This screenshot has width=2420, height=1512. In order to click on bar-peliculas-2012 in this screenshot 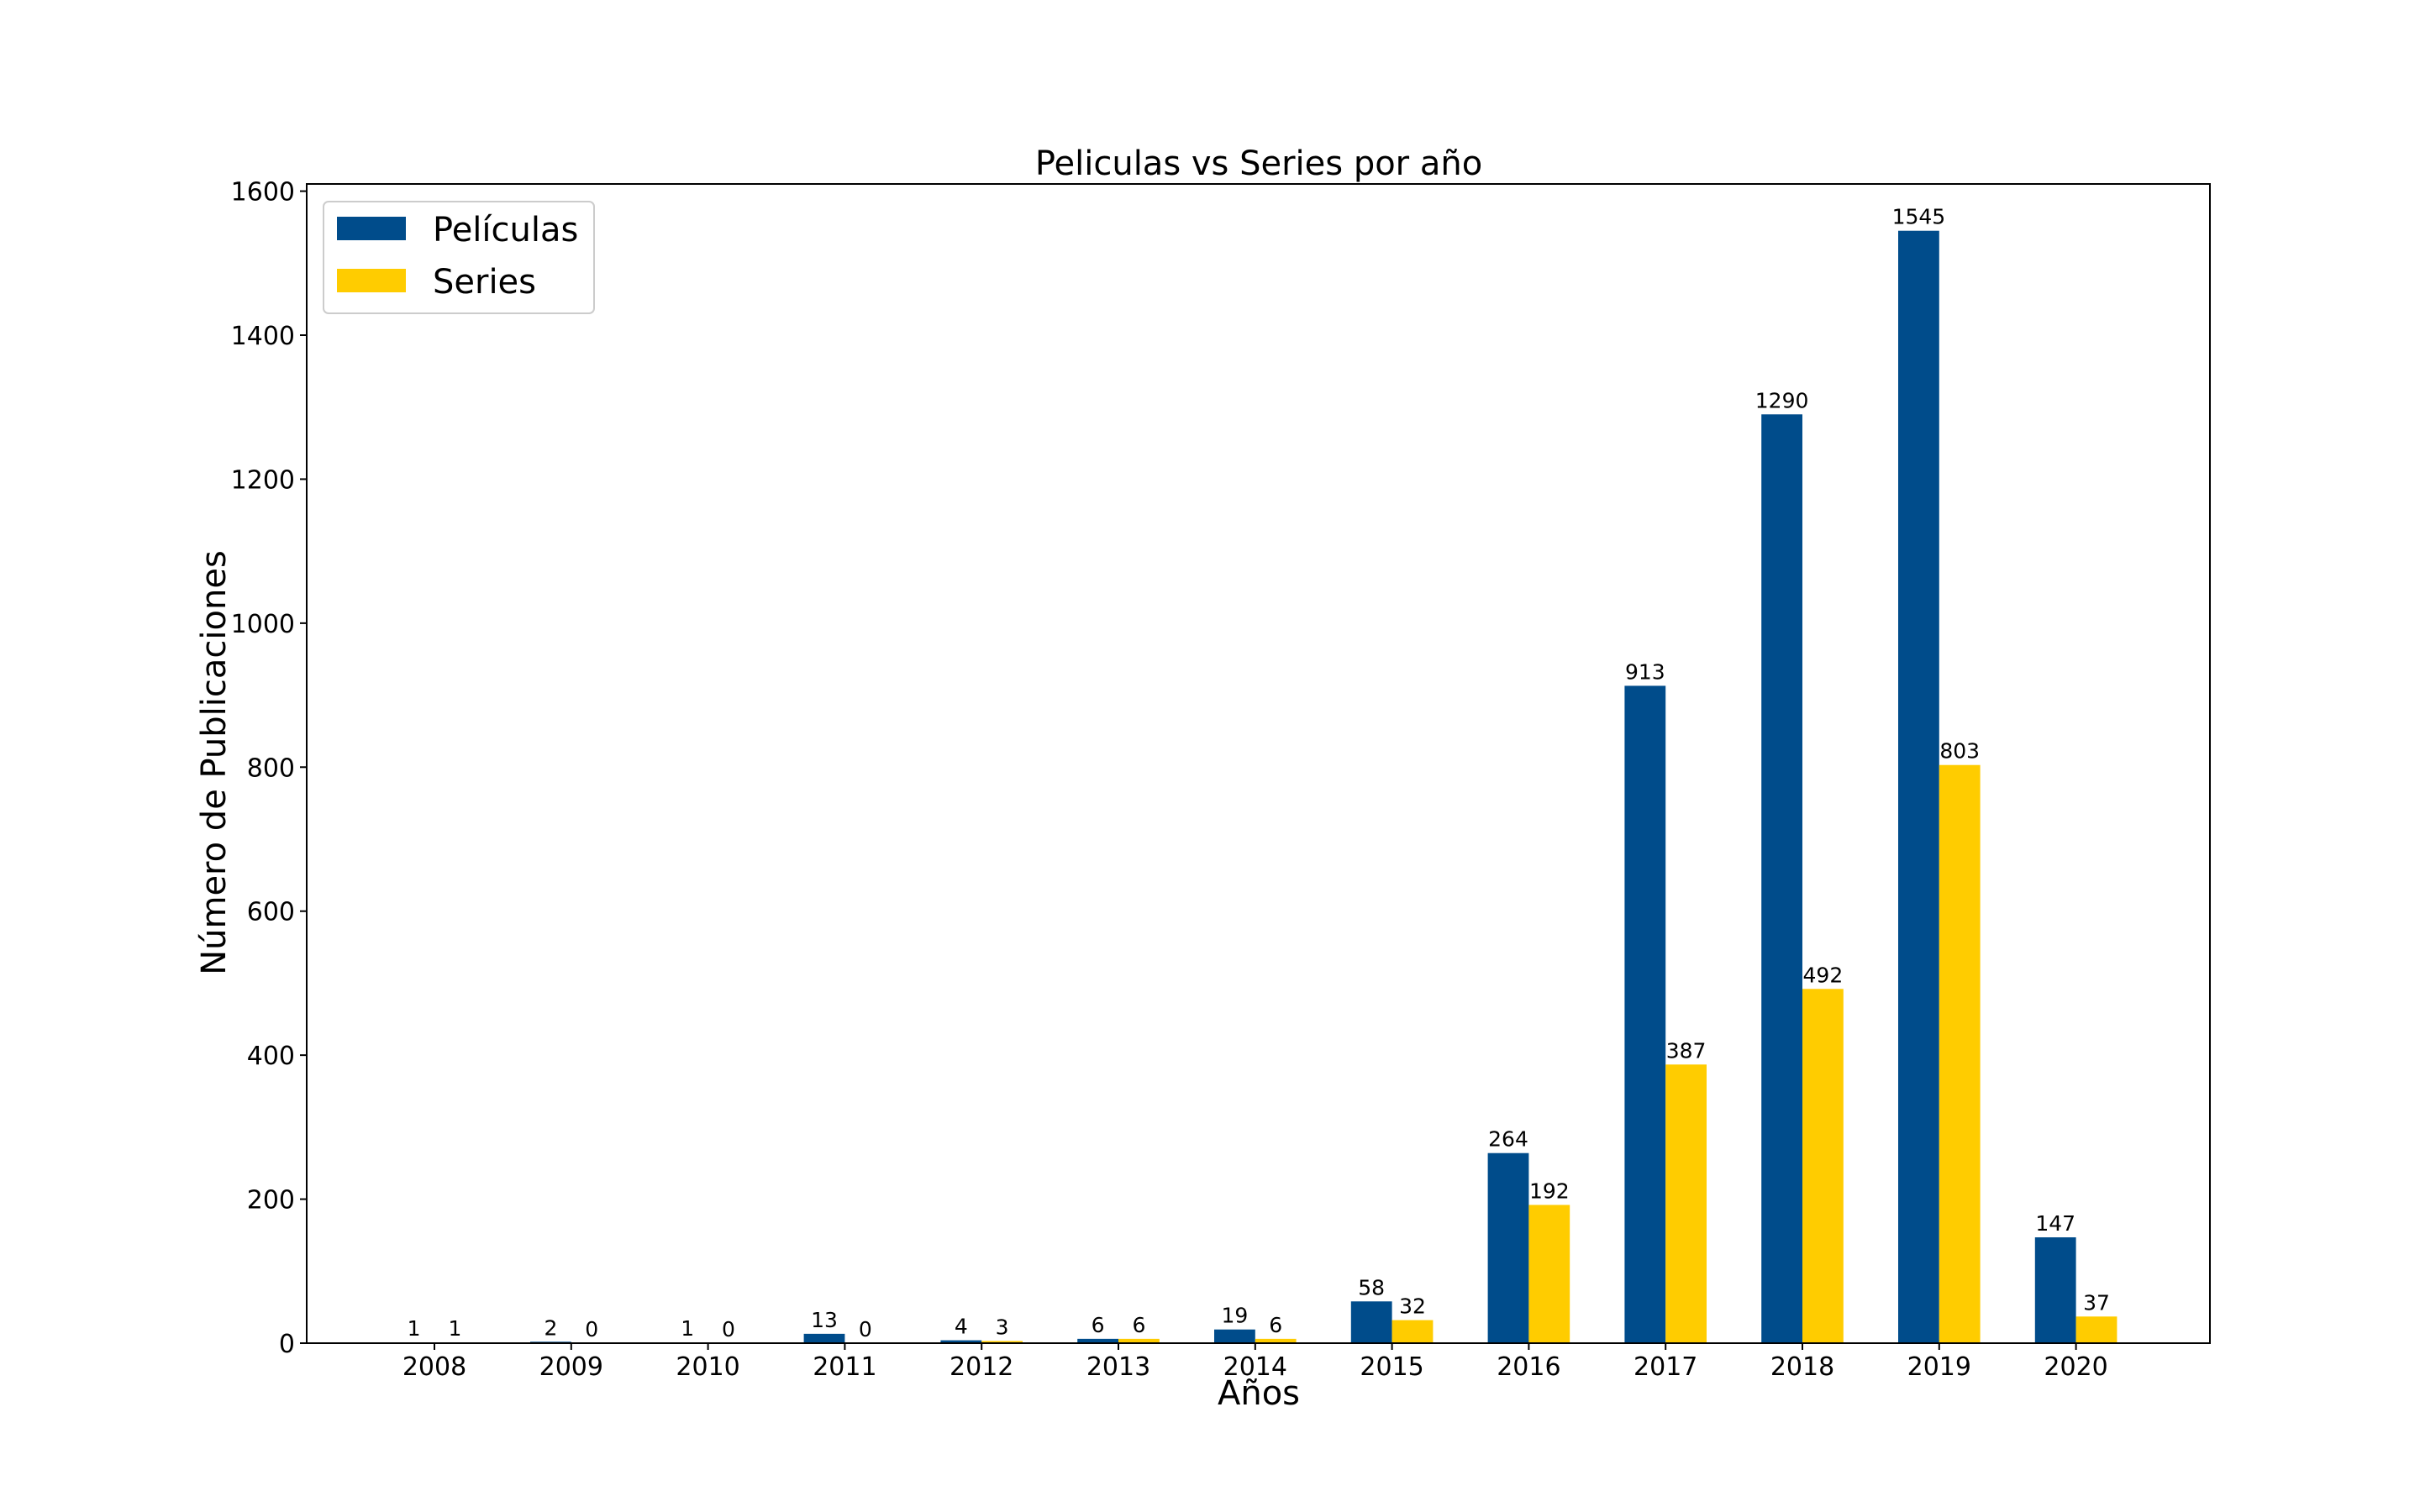, I will do `click(961, 1341)`.